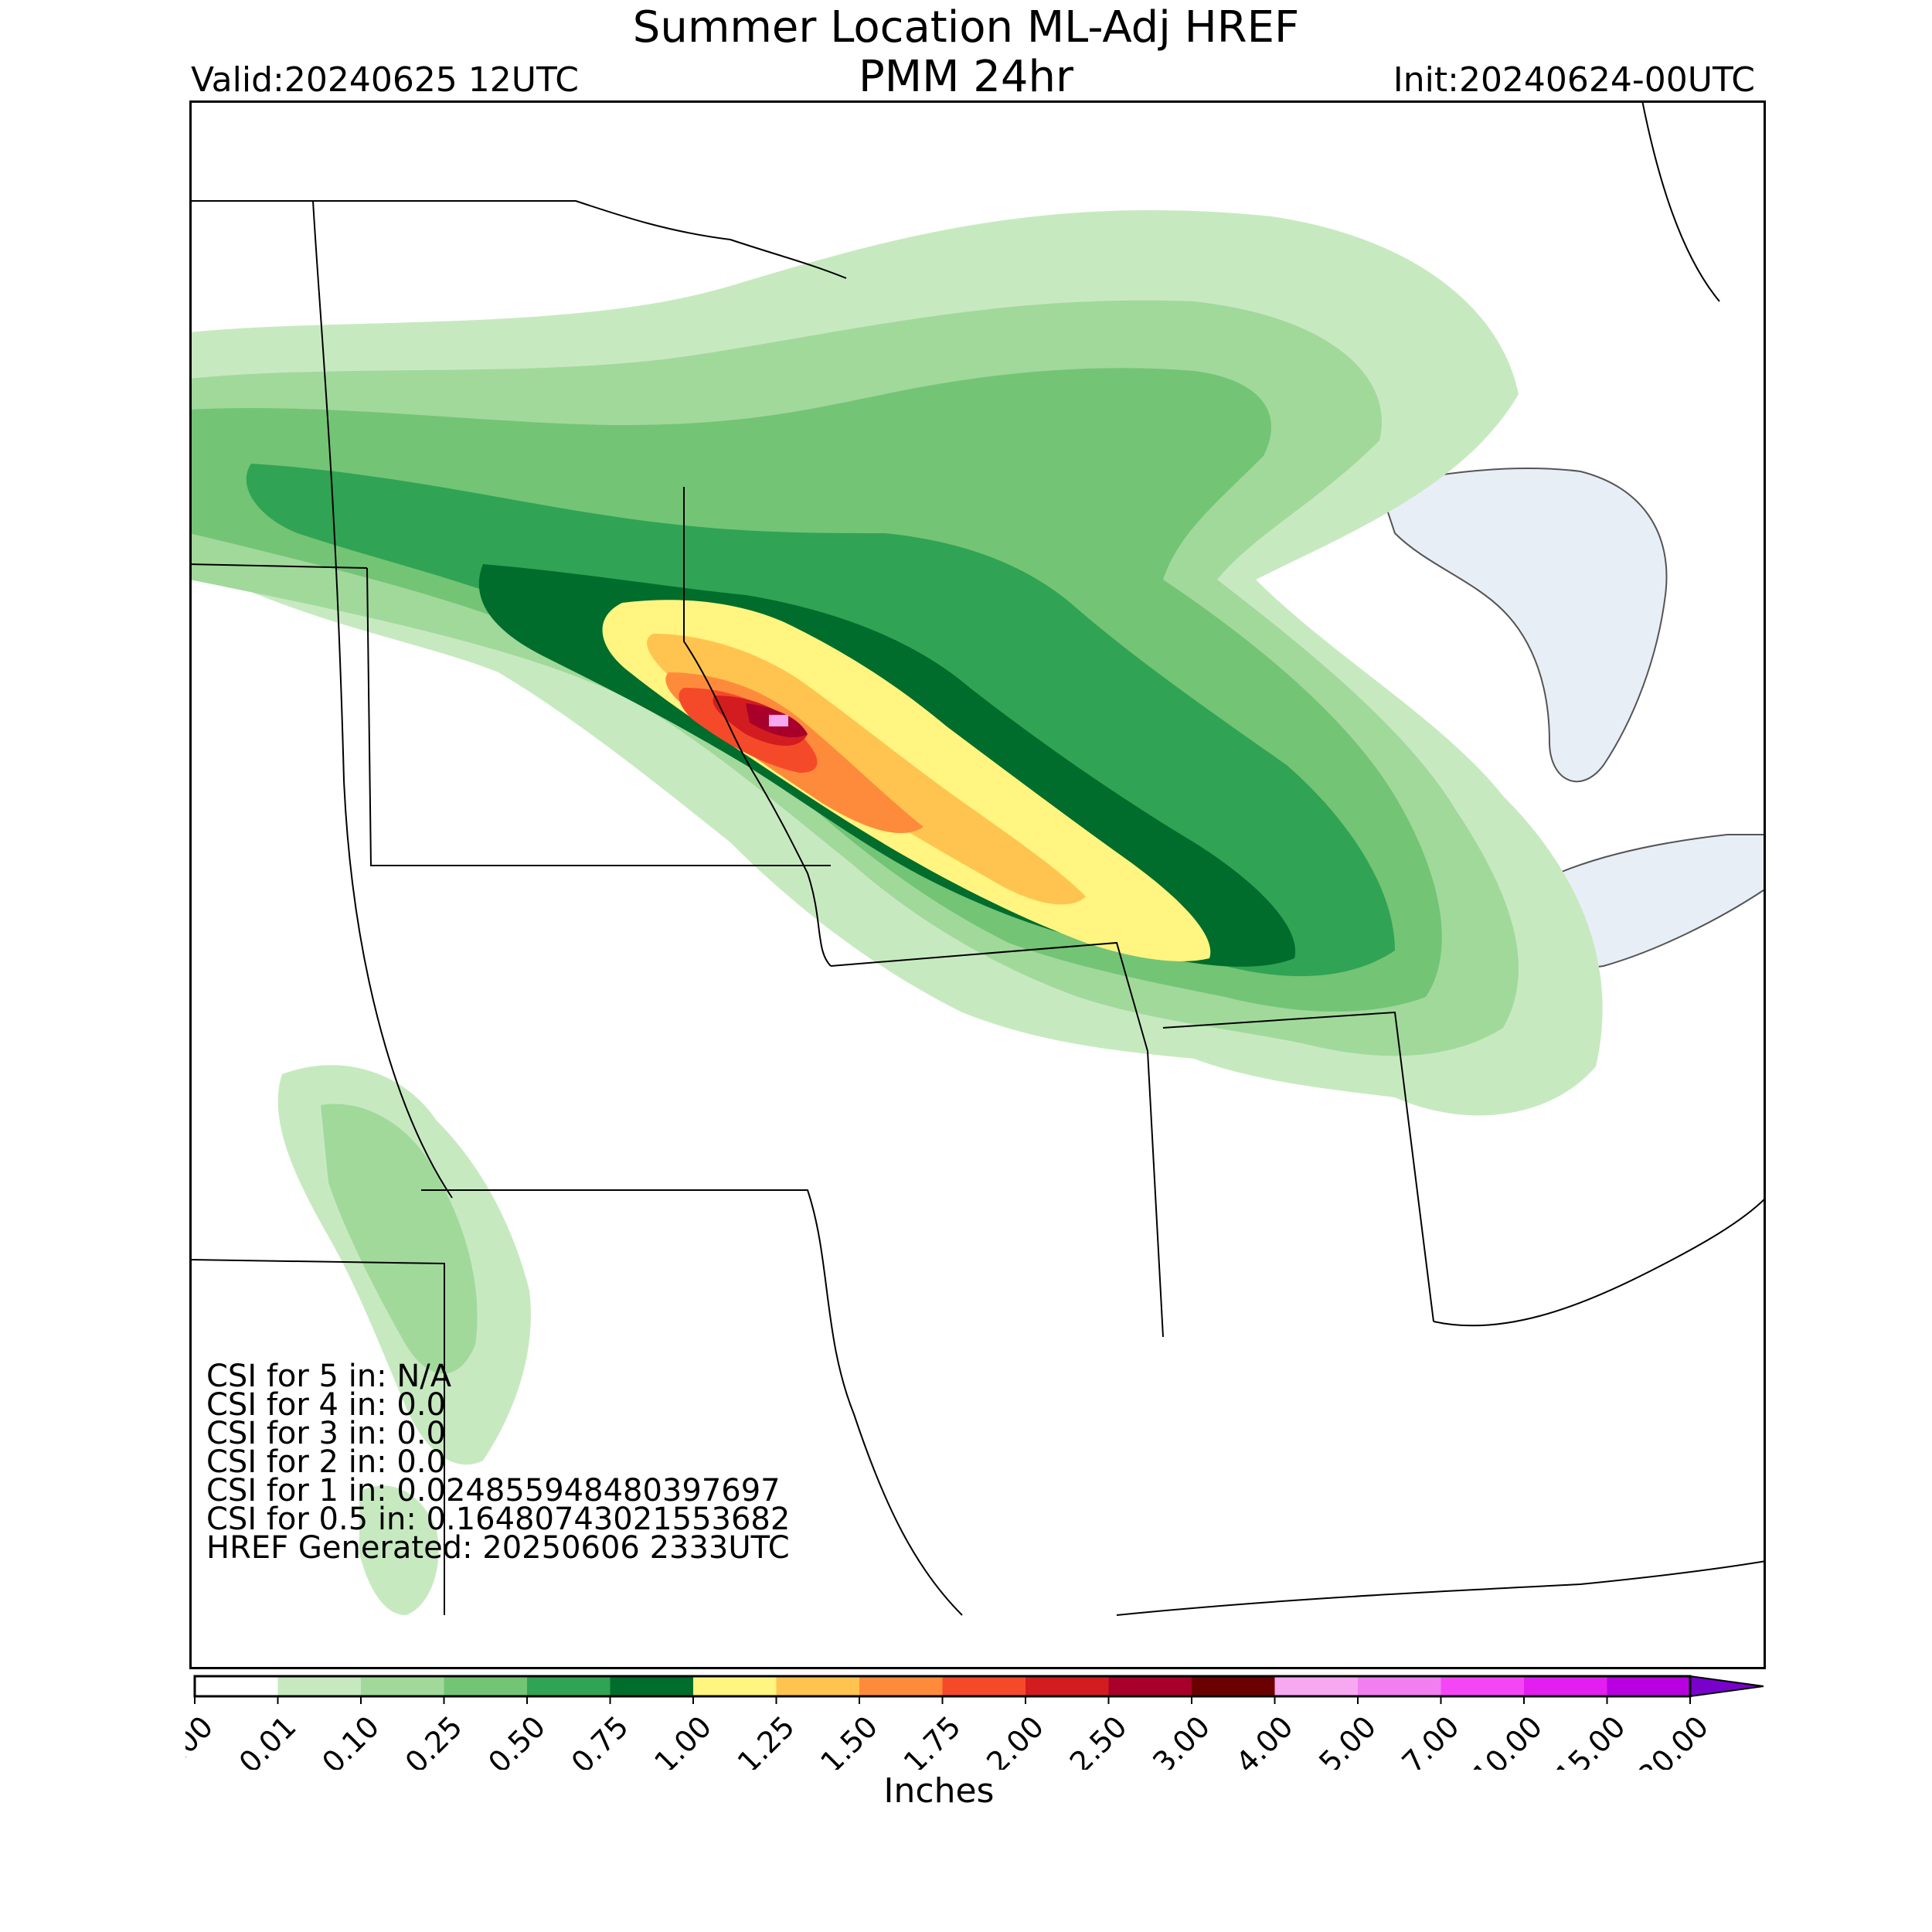  I want to click on colorbar-tick-label: 0.00, so click(202, 1740).